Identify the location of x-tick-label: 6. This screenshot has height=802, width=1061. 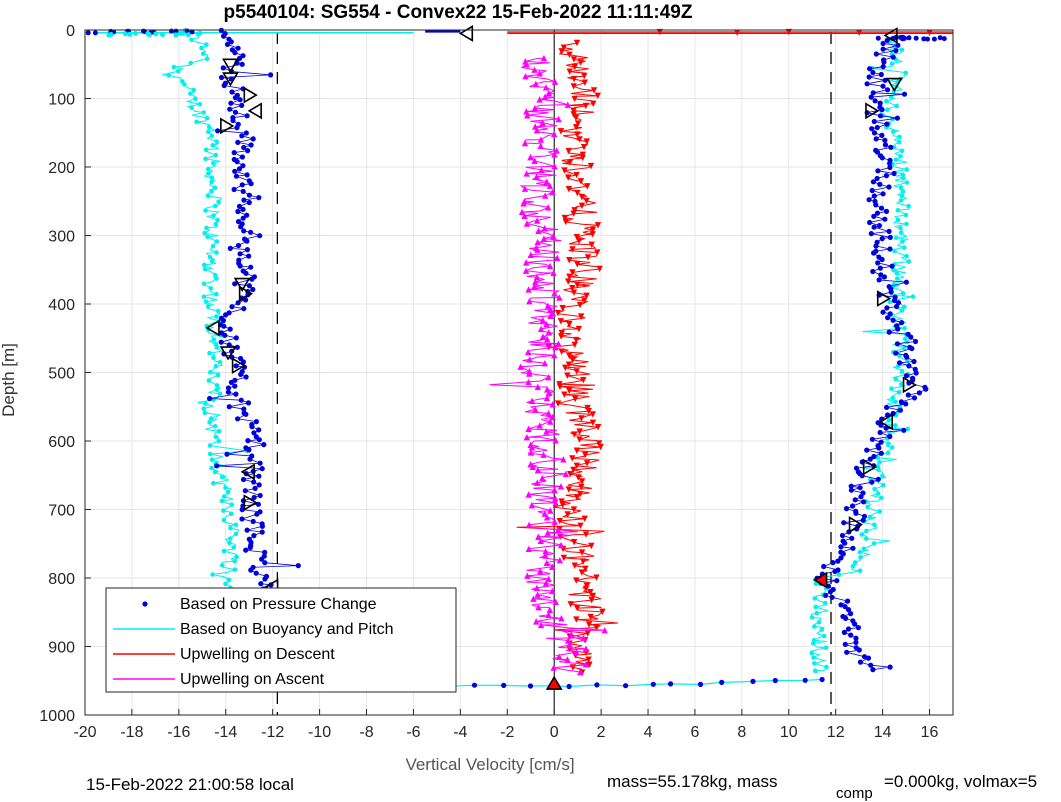
(694, 732).